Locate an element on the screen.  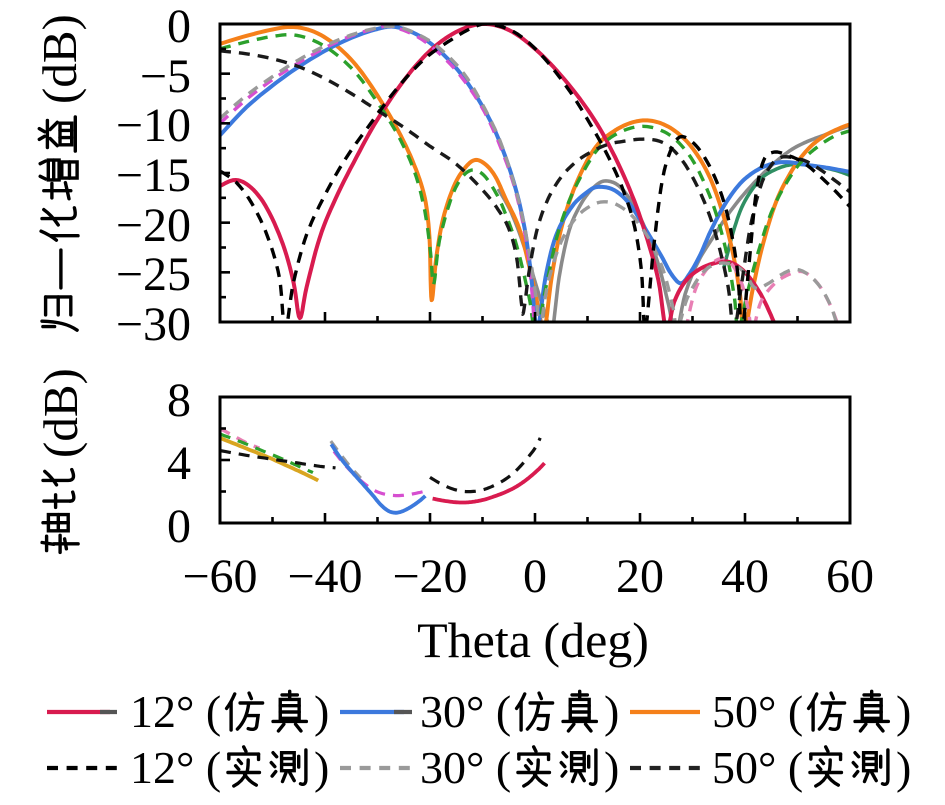
svg-text: Theta (deg) is located at coordinates (533, 640).